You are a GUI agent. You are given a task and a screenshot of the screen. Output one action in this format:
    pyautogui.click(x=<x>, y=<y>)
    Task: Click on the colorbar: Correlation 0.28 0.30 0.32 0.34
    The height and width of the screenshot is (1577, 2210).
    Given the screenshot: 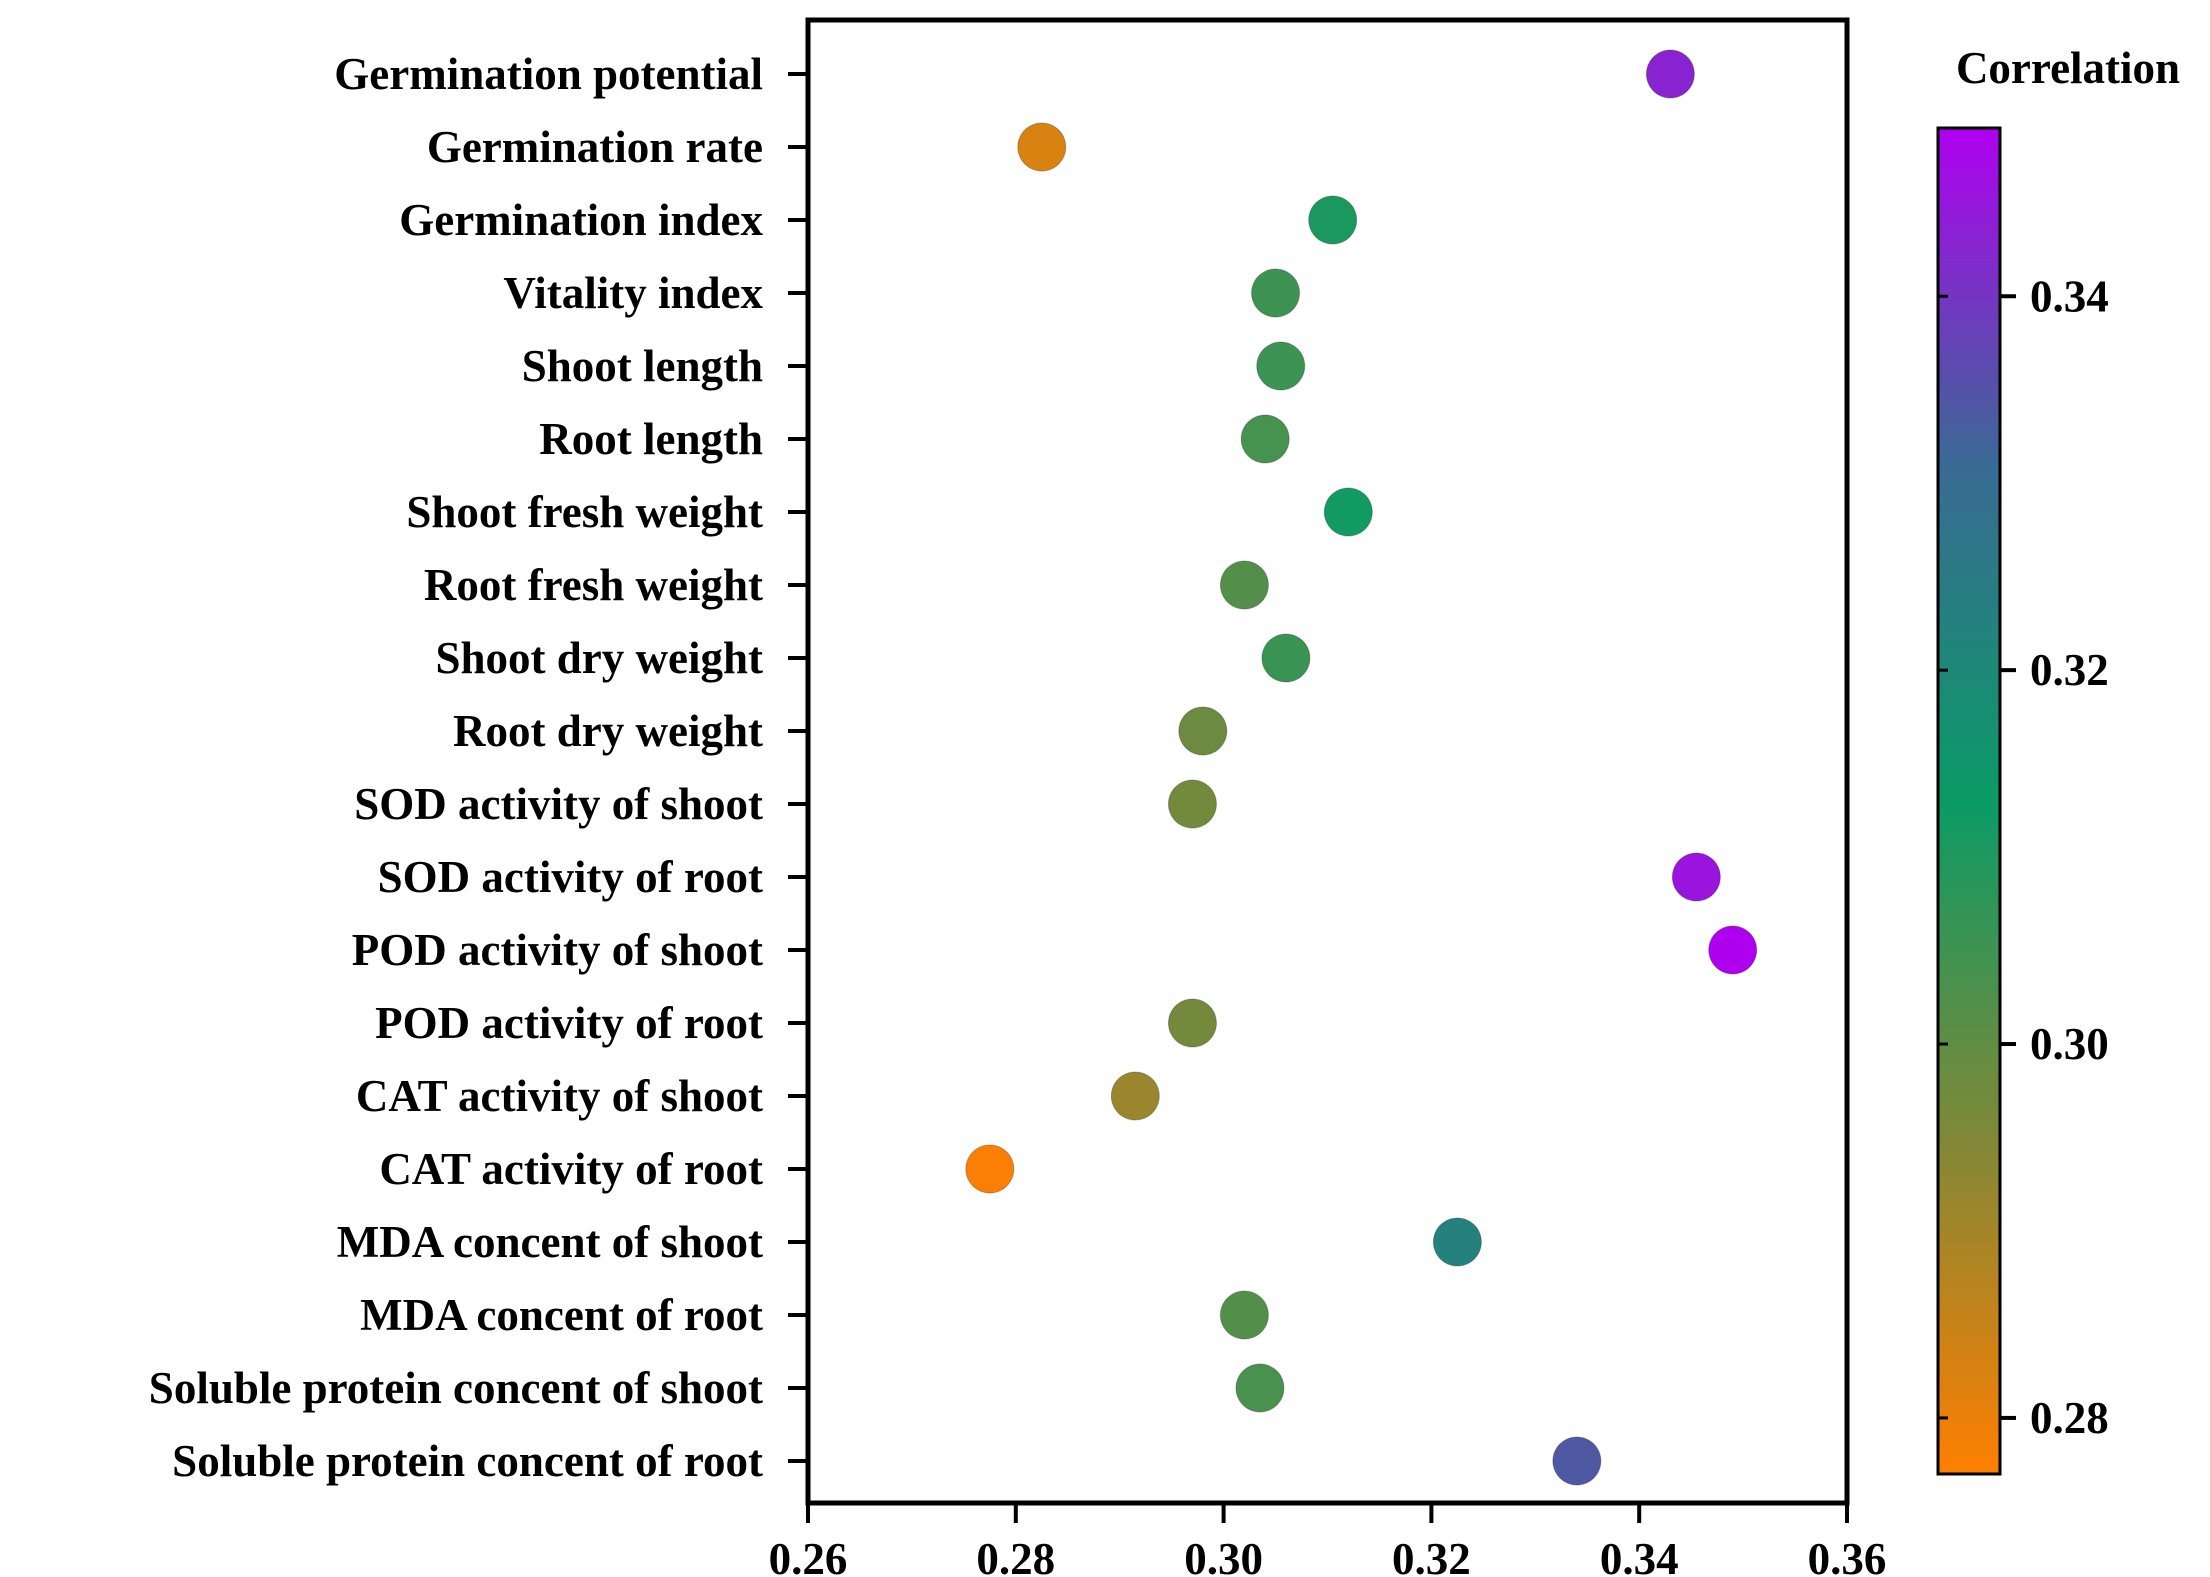 What is the action you would take?
    pyautogui.click(x=2058, y=759)
    